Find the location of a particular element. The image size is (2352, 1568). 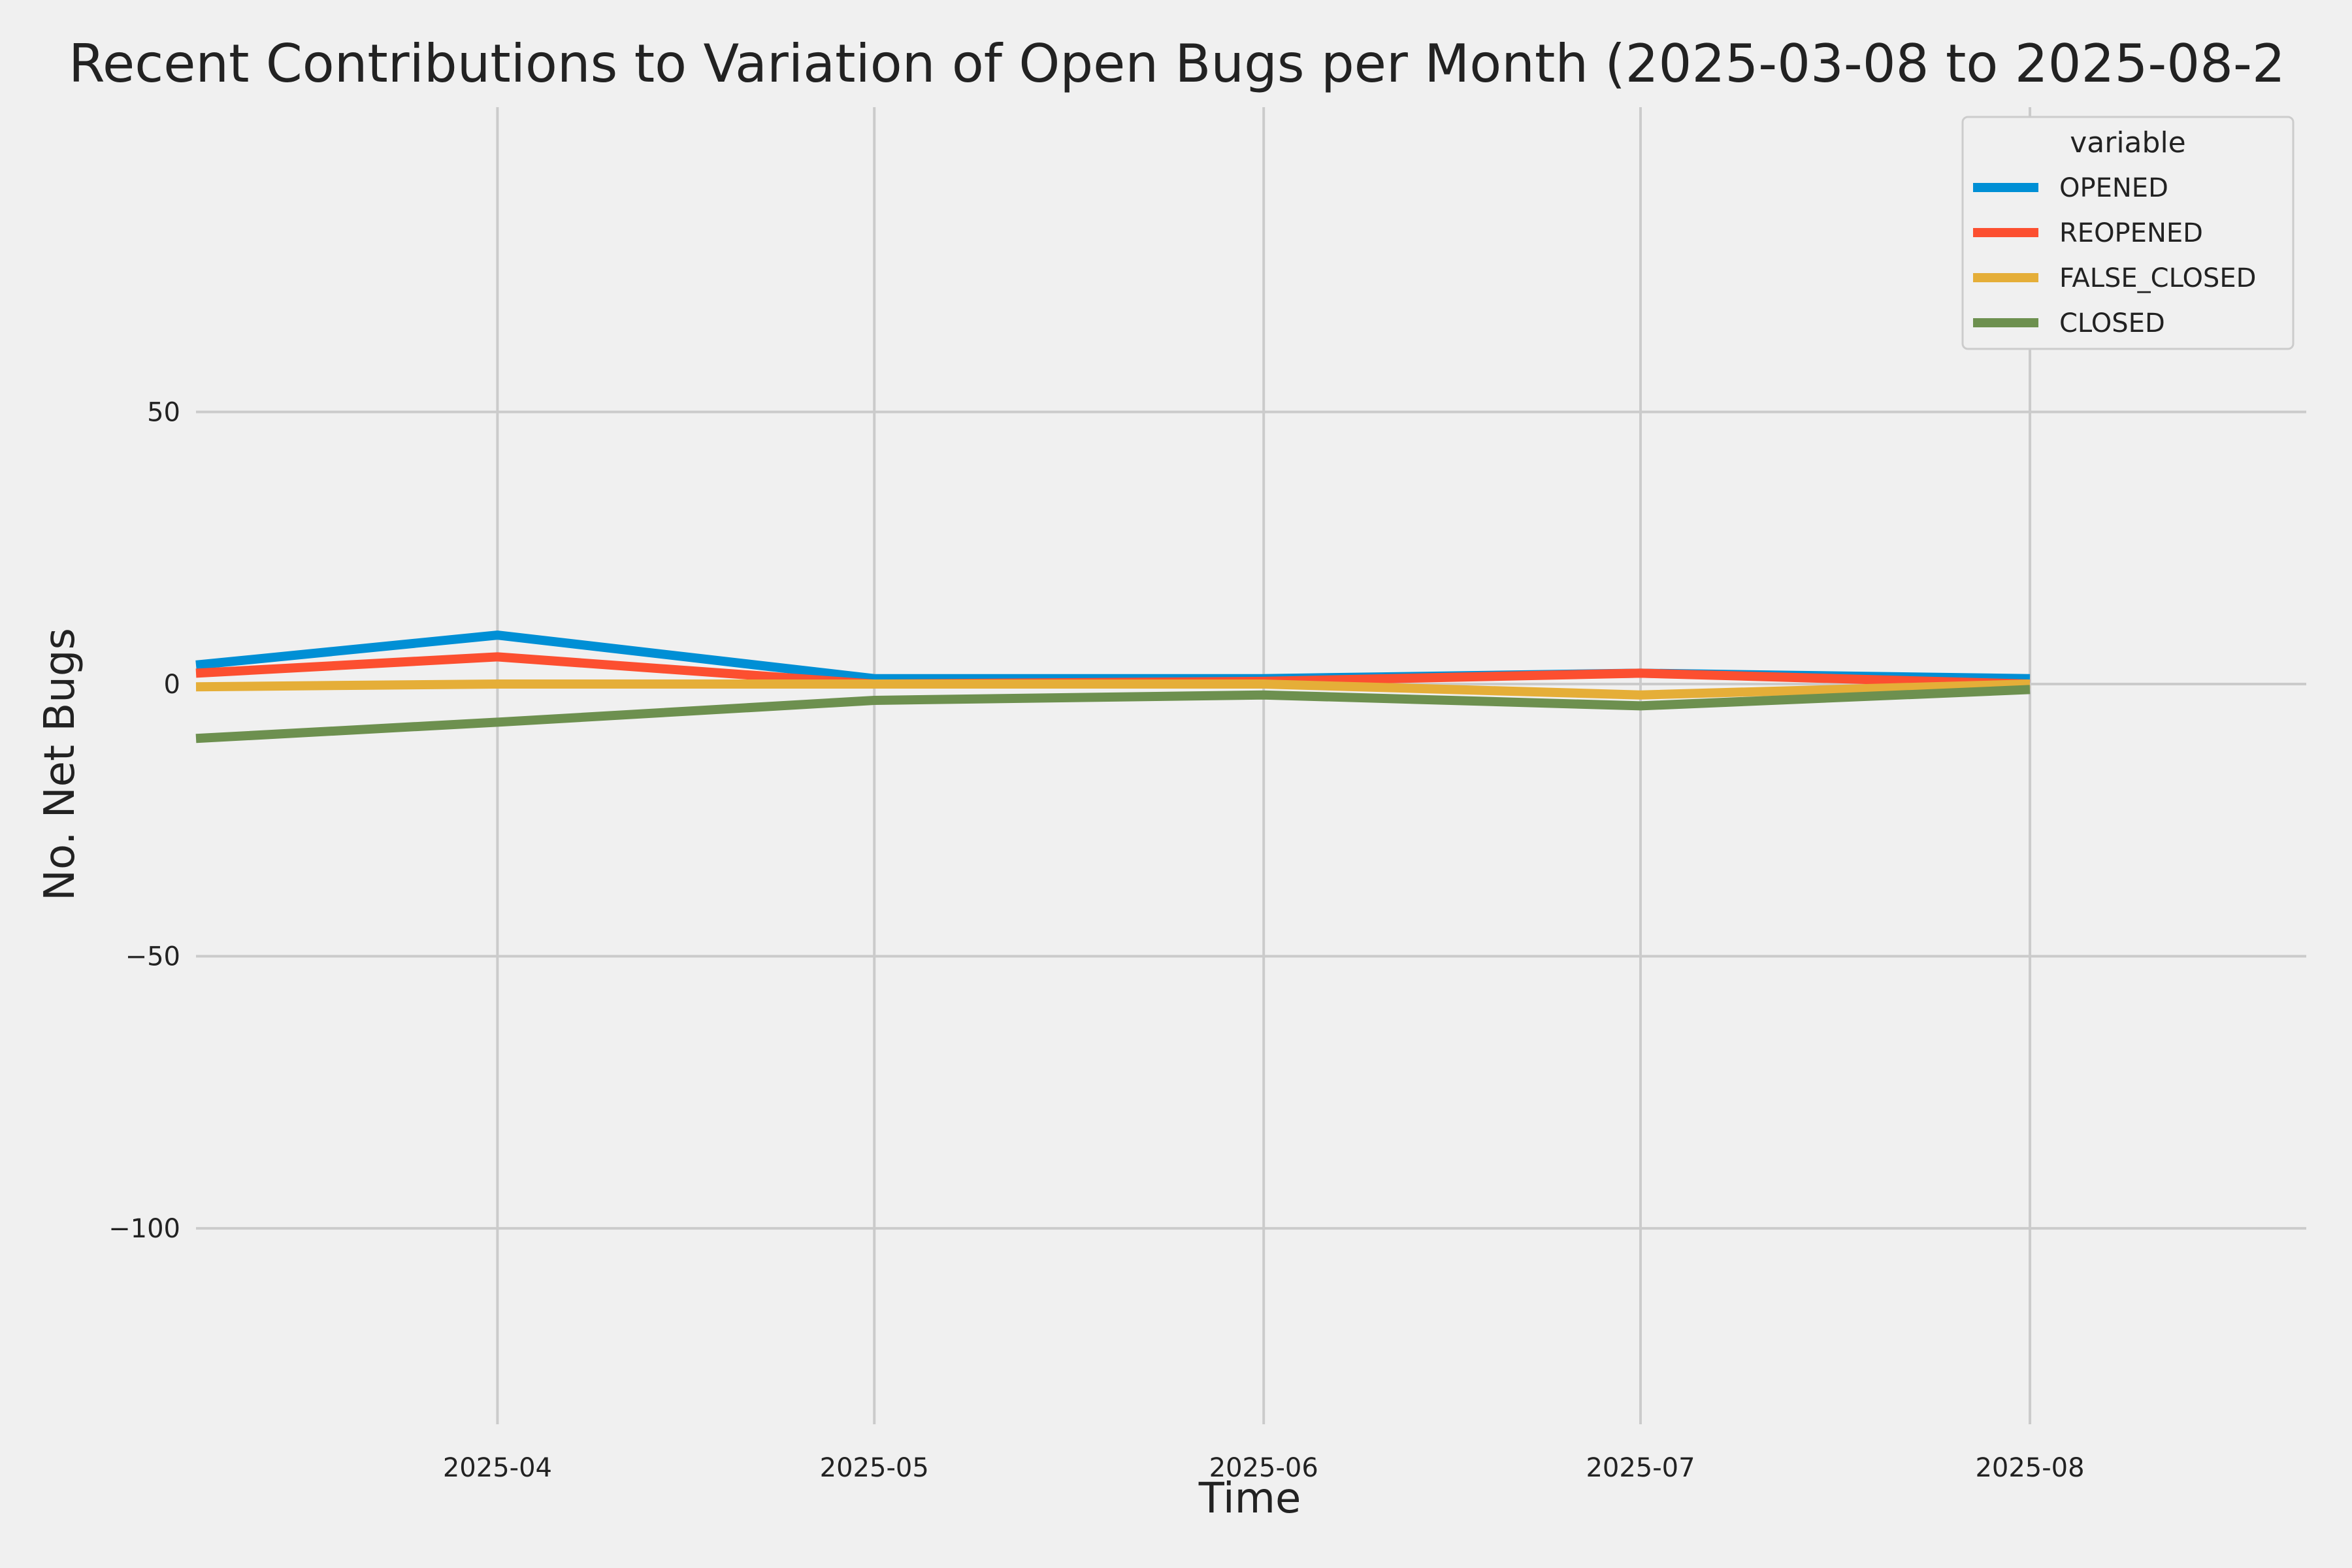

legend-label: REOPENED is located at coordinates (2131, 233).